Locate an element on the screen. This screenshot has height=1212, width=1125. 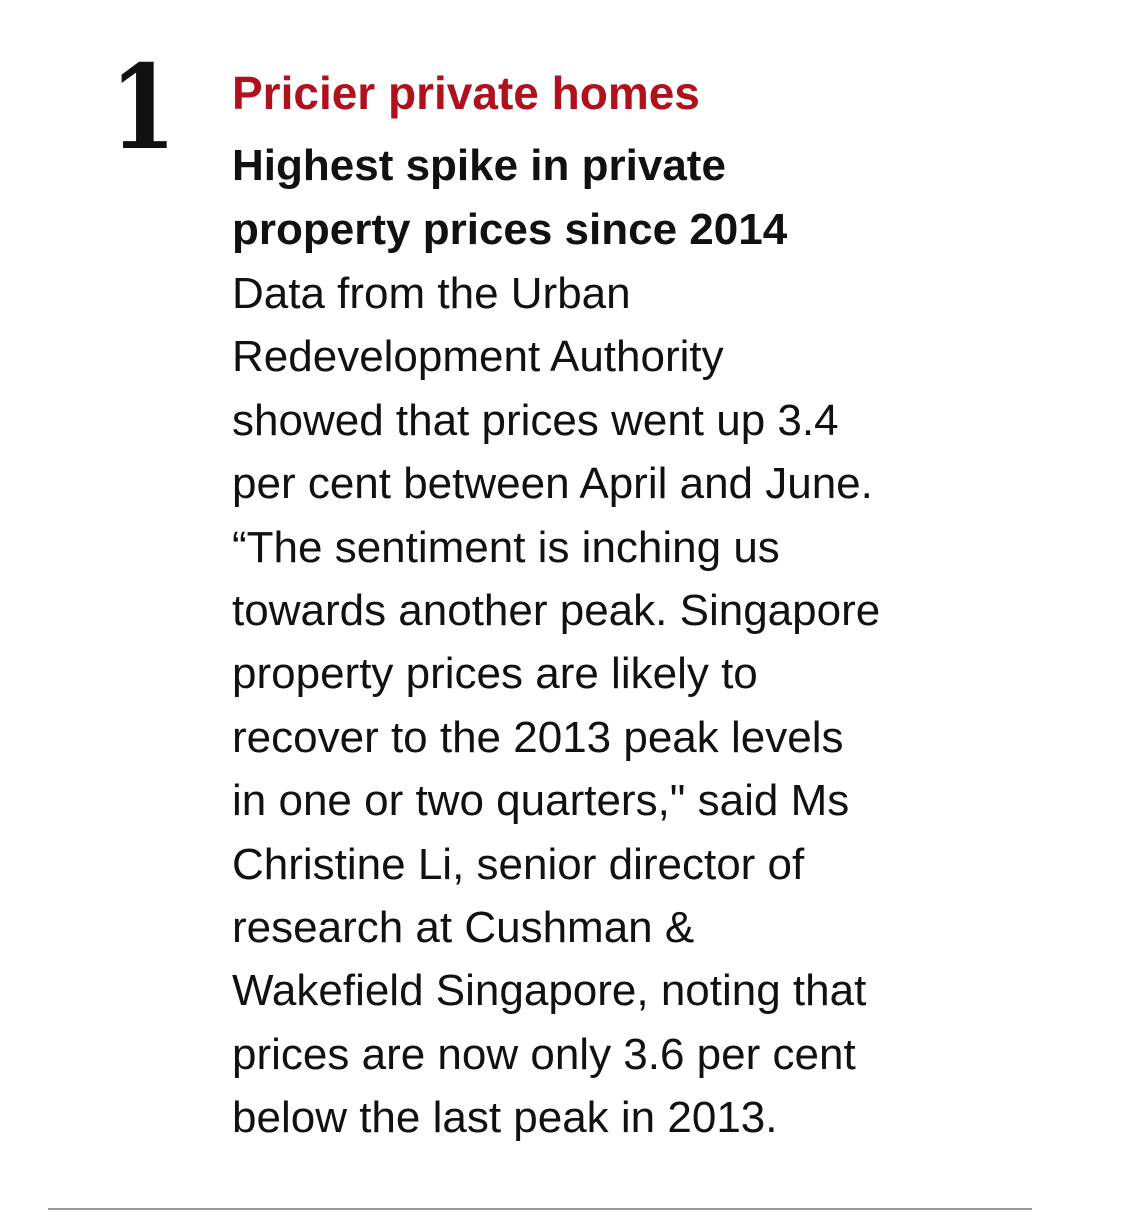
body-line: research at Cushman & is located at coordinates (463, 928).